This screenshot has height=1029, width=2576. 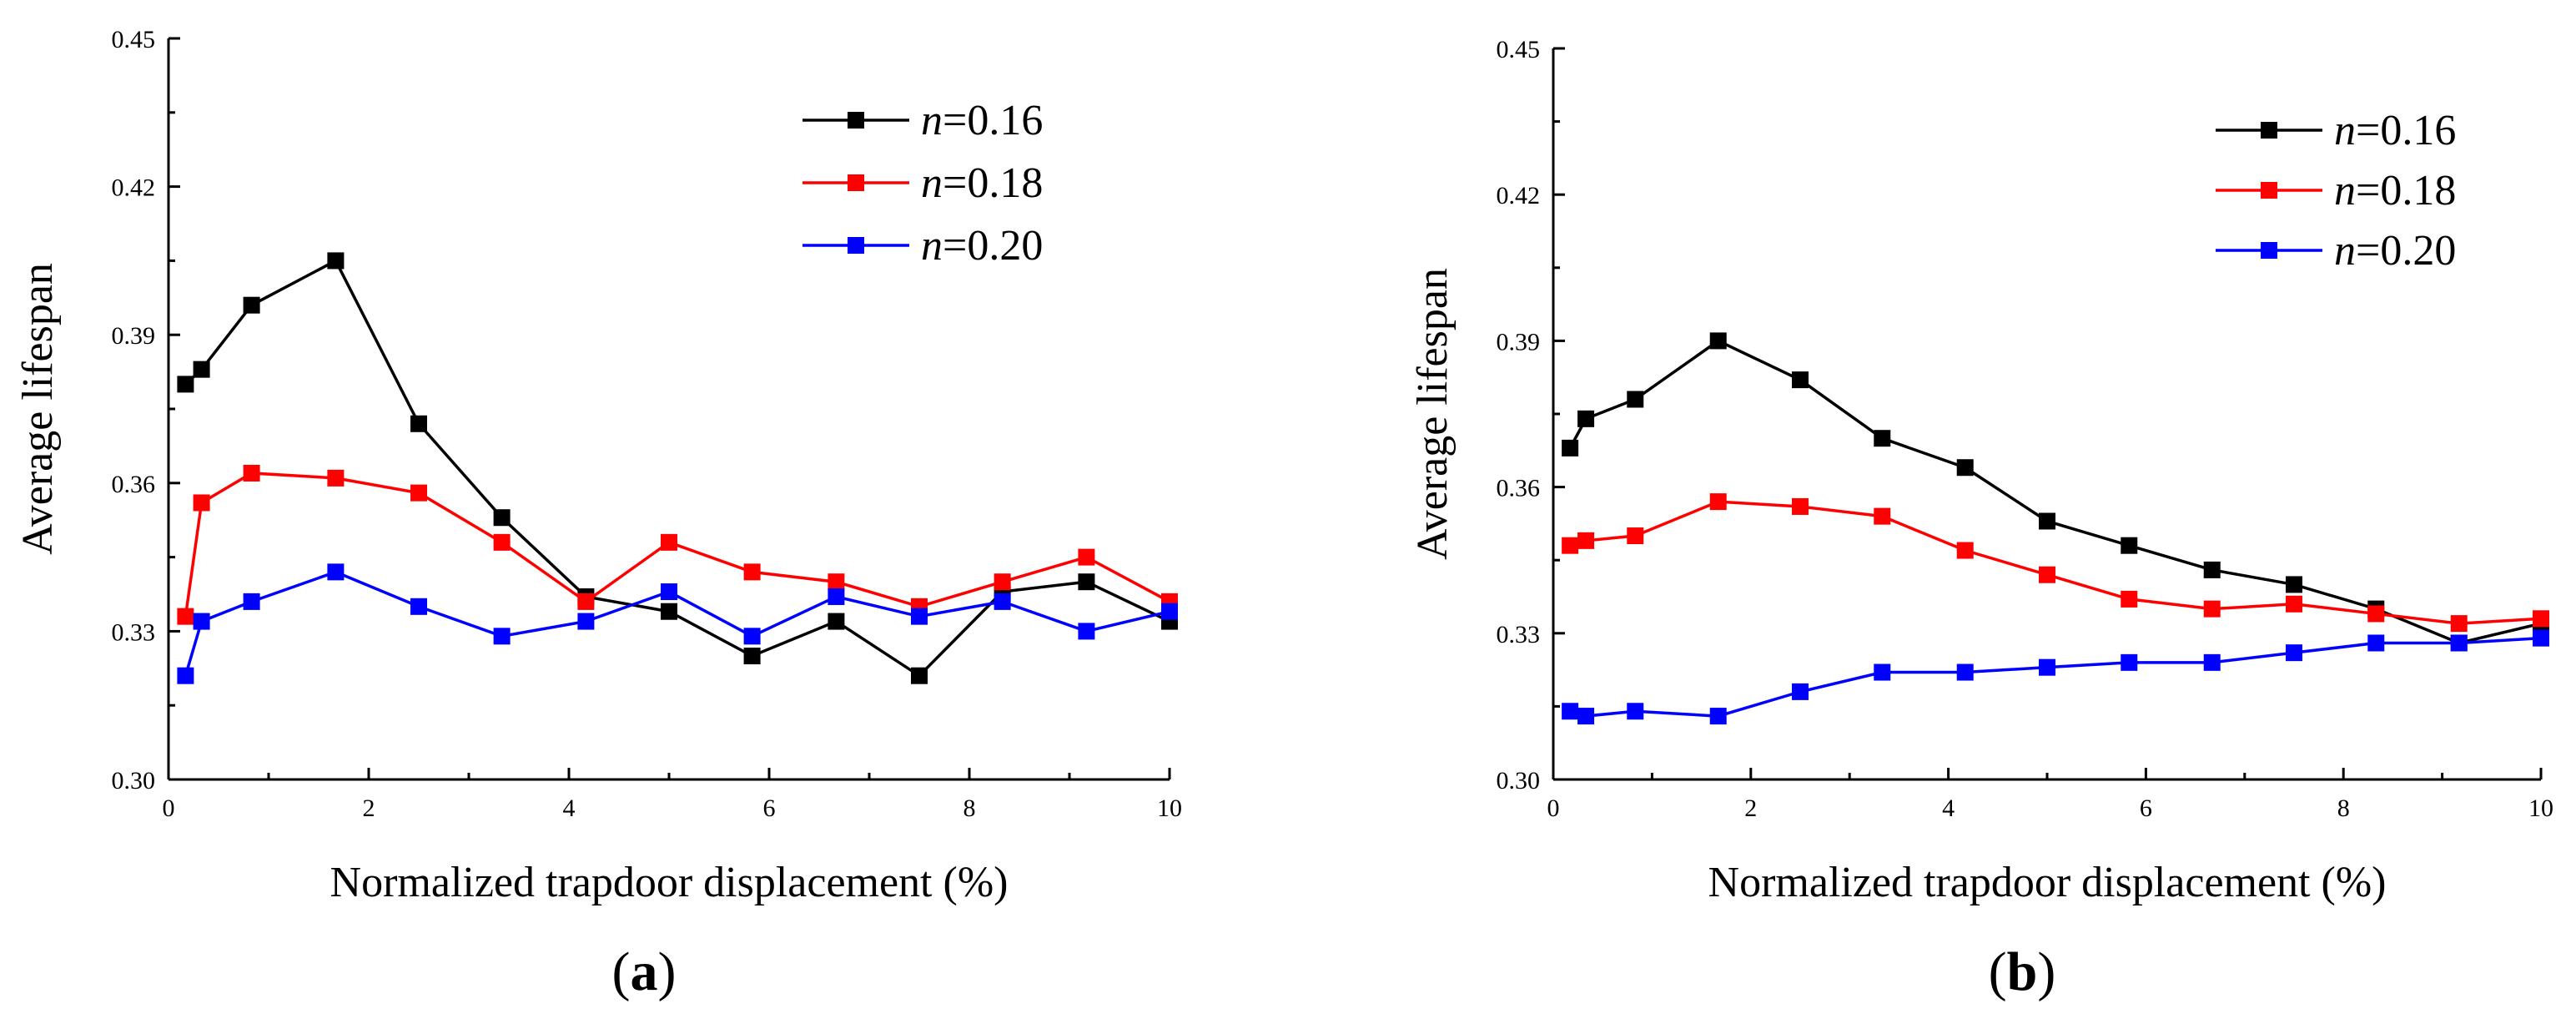 What do you see at coordinates (1948, 808) in the screenshot?
I see `x-tick-label: 4` at bounding box center [1948, 808].